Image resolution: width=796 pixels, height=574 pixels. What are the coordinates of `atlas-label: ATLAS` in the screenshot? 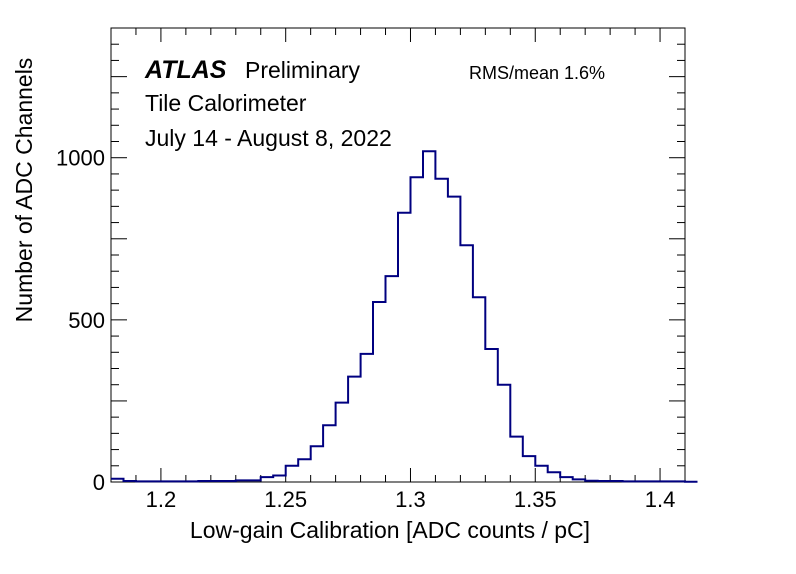 It's located at (185, 70).